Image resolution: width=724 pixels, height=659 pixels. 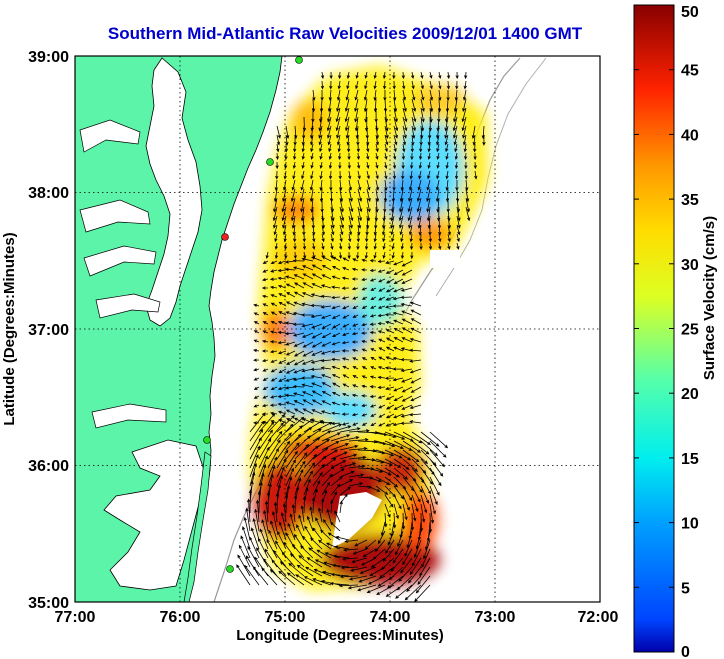 What do you see at coordinates (690, 524) in the screenshot?
I see `colorbar-tick-label: 10` at bounding box center [690, 524].